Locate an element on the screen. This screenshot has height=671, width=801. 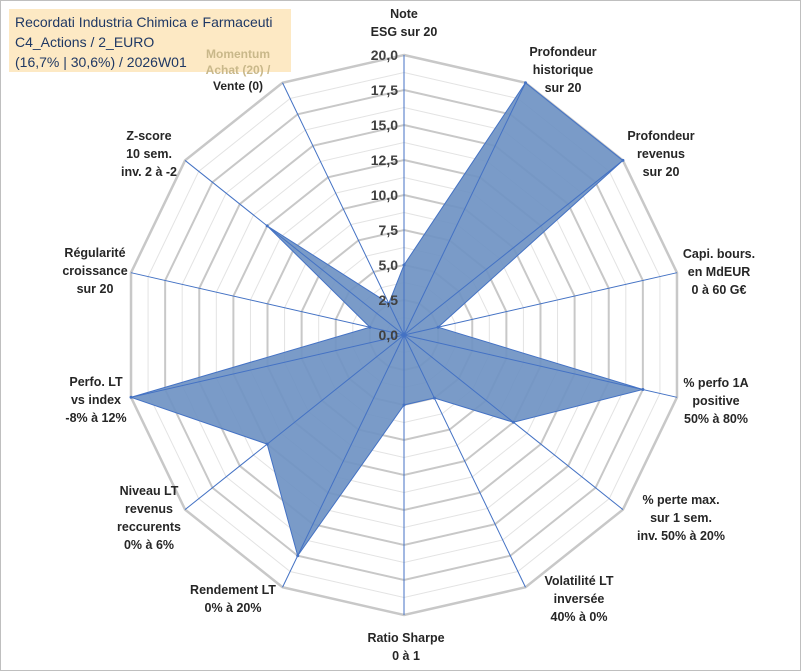
axis-label: Note ESG sur 20 is located at coordinates (404, 23).